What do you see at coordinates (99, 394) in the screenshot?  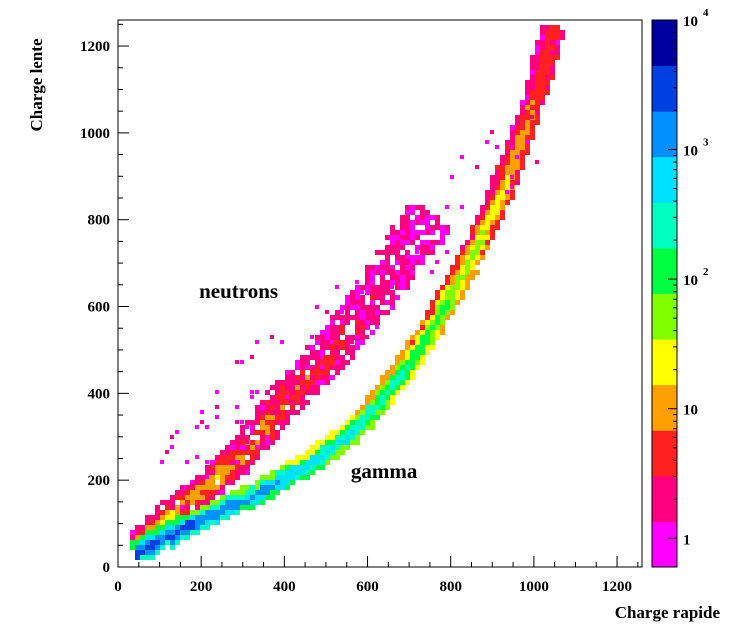 I see `y-tick-label: 400` at bounding box center [99, 394].